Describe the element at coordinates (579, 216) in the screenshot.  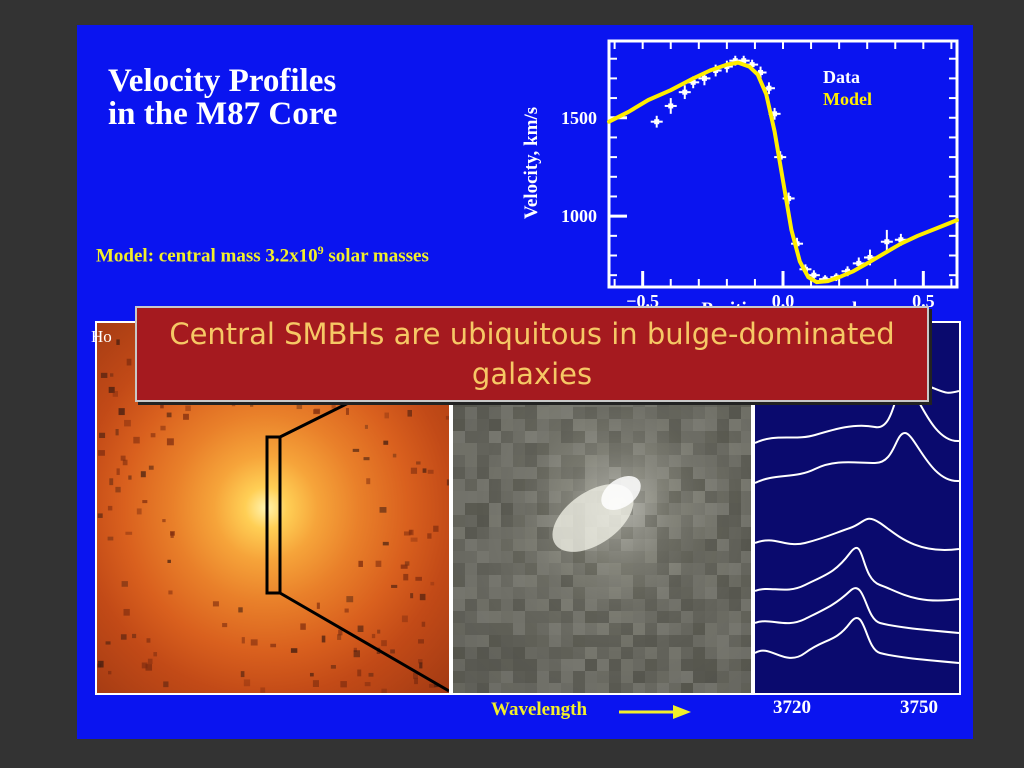
I see `y-tick-label: 1000` at that location.